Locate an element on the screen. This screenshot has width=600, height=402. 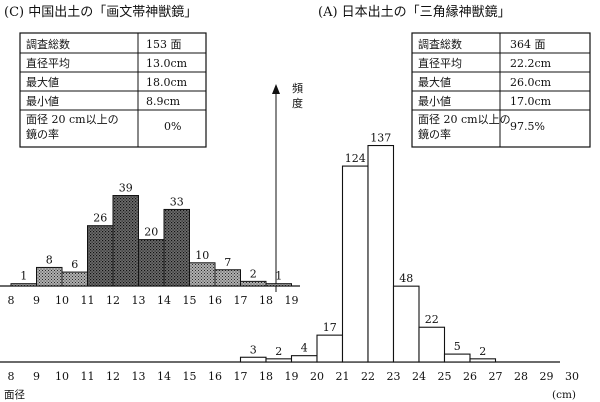
a-bar-label-19: 4 is located at coordinates (304, 348).